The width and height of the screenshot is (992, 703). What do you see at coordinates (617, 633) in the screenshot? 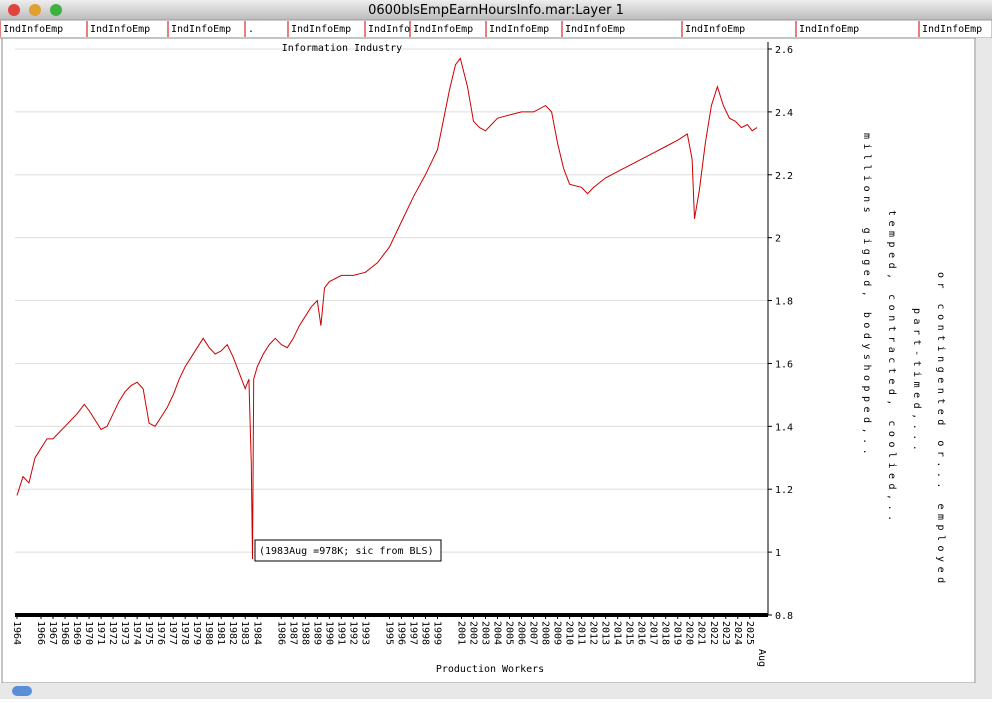
I see `x-tick-label: 2014` at bounding box center [617, 633].